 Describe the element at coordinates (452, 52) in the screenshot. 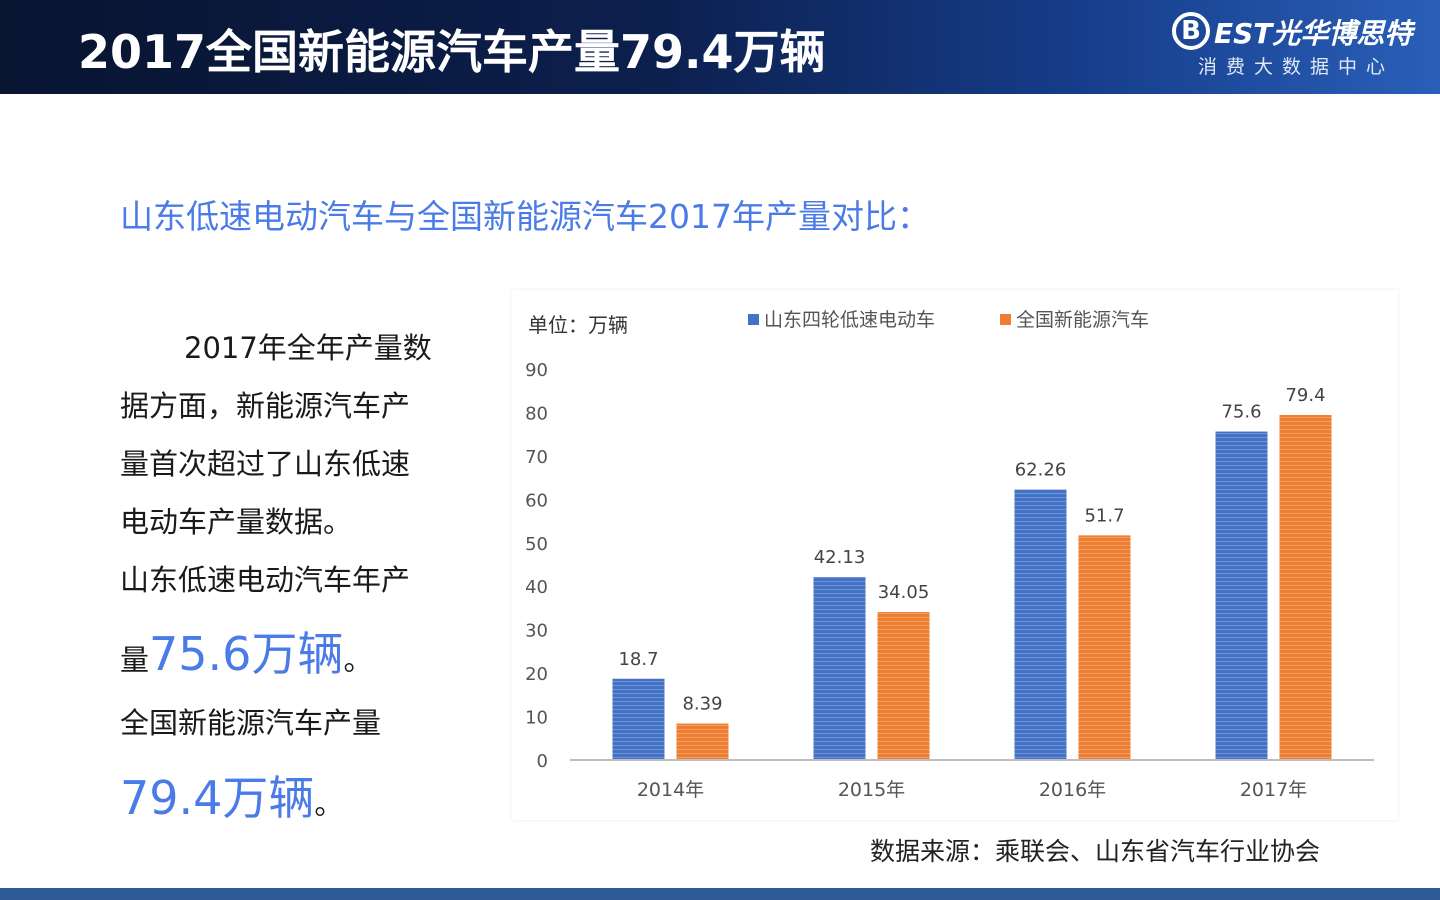

I see `page-title: 2017全国新能源汽车产量79.4万辆` at that location.